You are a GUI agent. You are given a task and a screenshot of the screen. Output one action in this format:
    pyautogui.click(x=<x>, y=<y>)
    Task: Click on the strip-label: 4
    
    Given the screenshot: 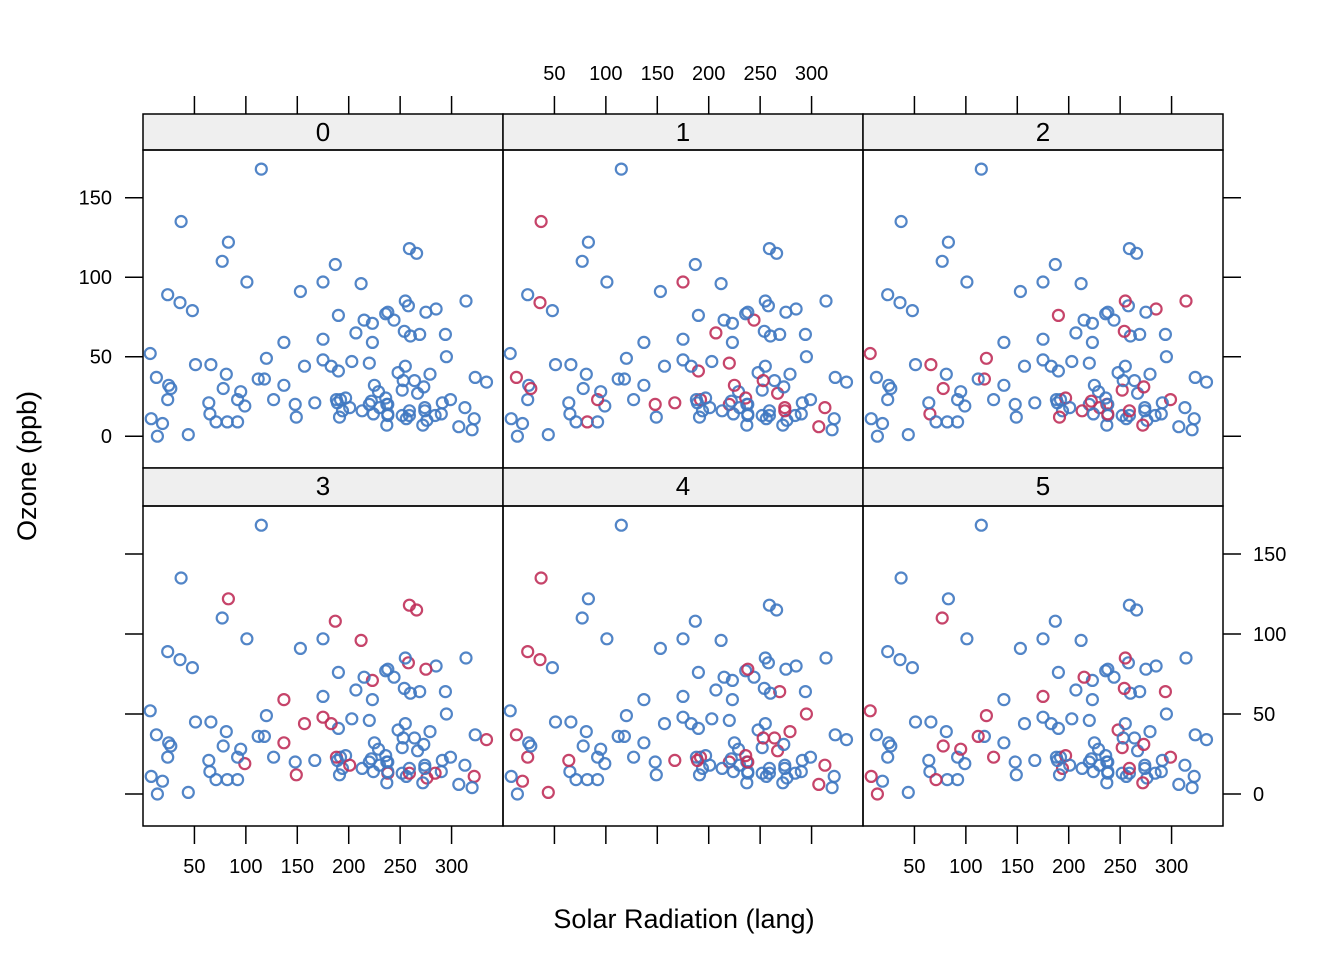 What is the action you would take?
    pyautogui.click(x=683, y=486)
    